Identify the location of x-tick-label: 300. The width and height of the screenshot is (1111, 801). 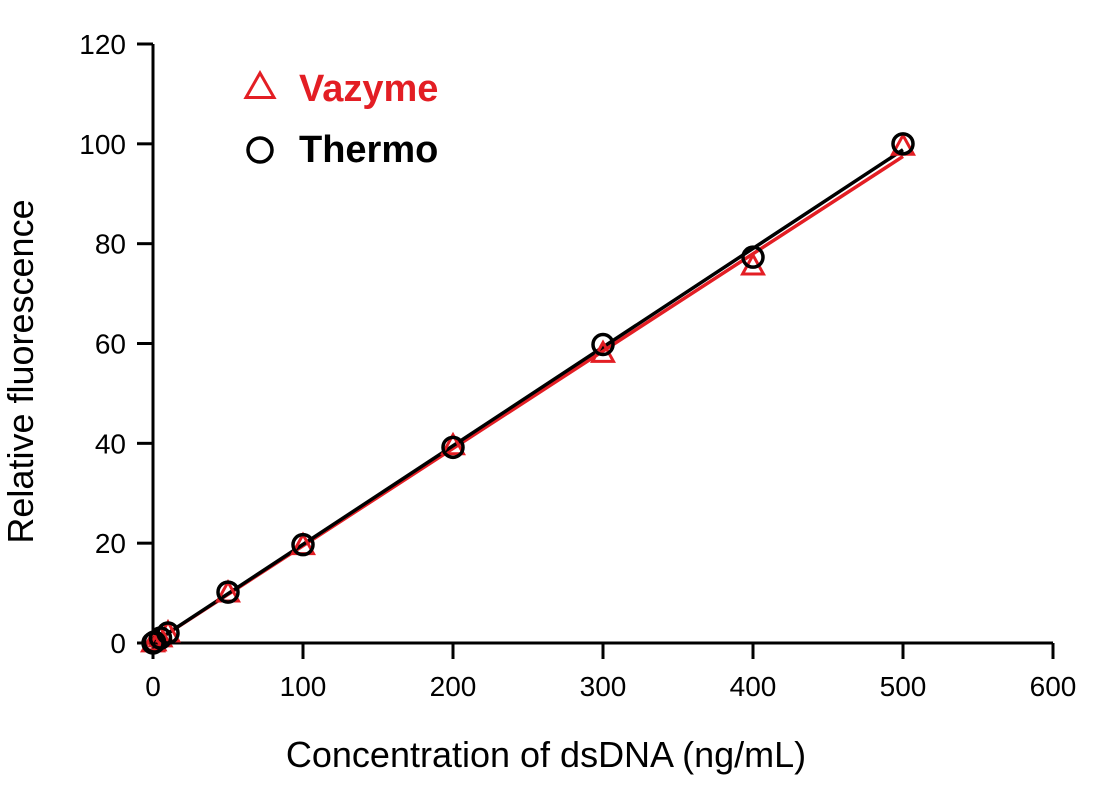
(603, 686).